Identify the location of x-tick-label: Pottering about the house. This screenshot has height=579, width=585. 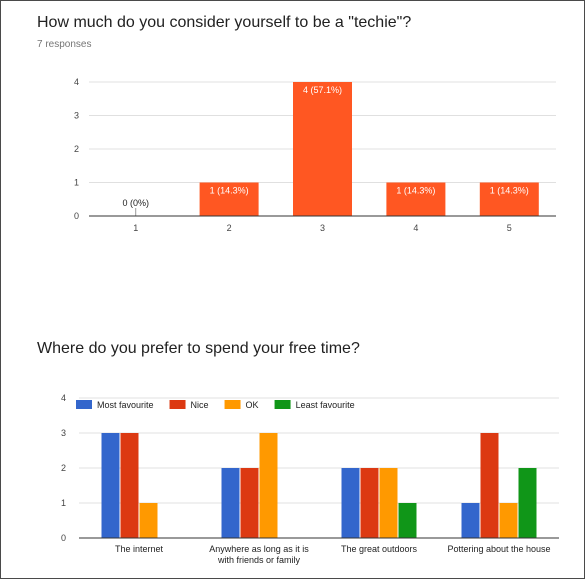
(498, 549).